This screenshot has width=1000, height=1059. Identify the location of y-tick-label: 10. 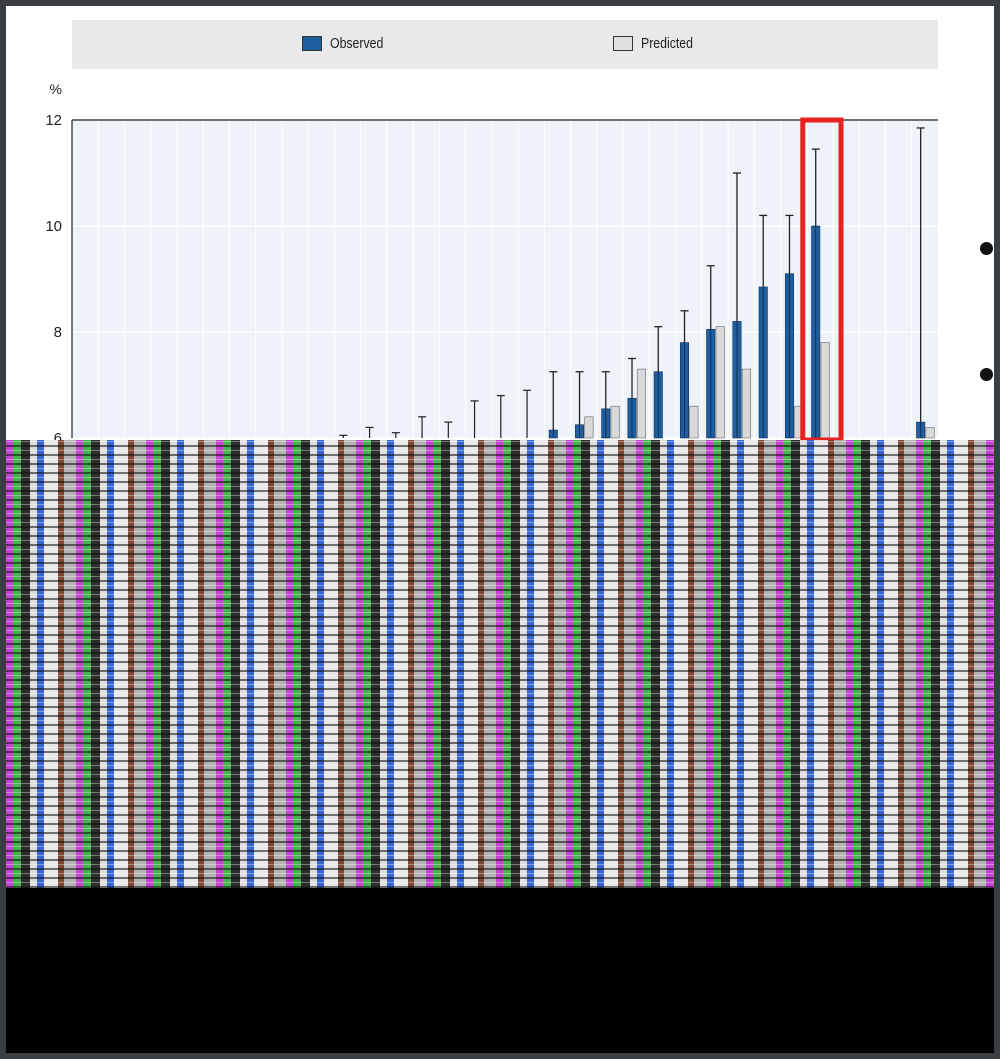
(53, 226).